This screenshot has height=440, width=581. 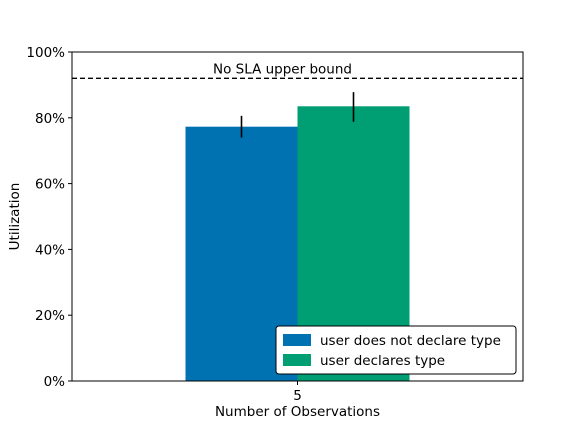 I want to click on y-axis-label: Utilization, so click(x=15, y=217).